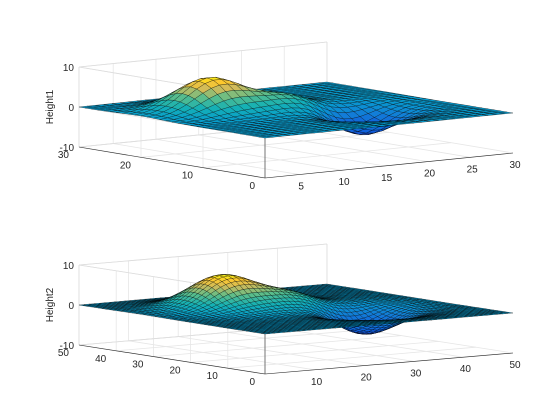 Image resolution: width=560 pixels, height=420 pixels. Describe the element at coordinates (101, 359) in the screenshot. I see `y-tick-label: 40` at that location.